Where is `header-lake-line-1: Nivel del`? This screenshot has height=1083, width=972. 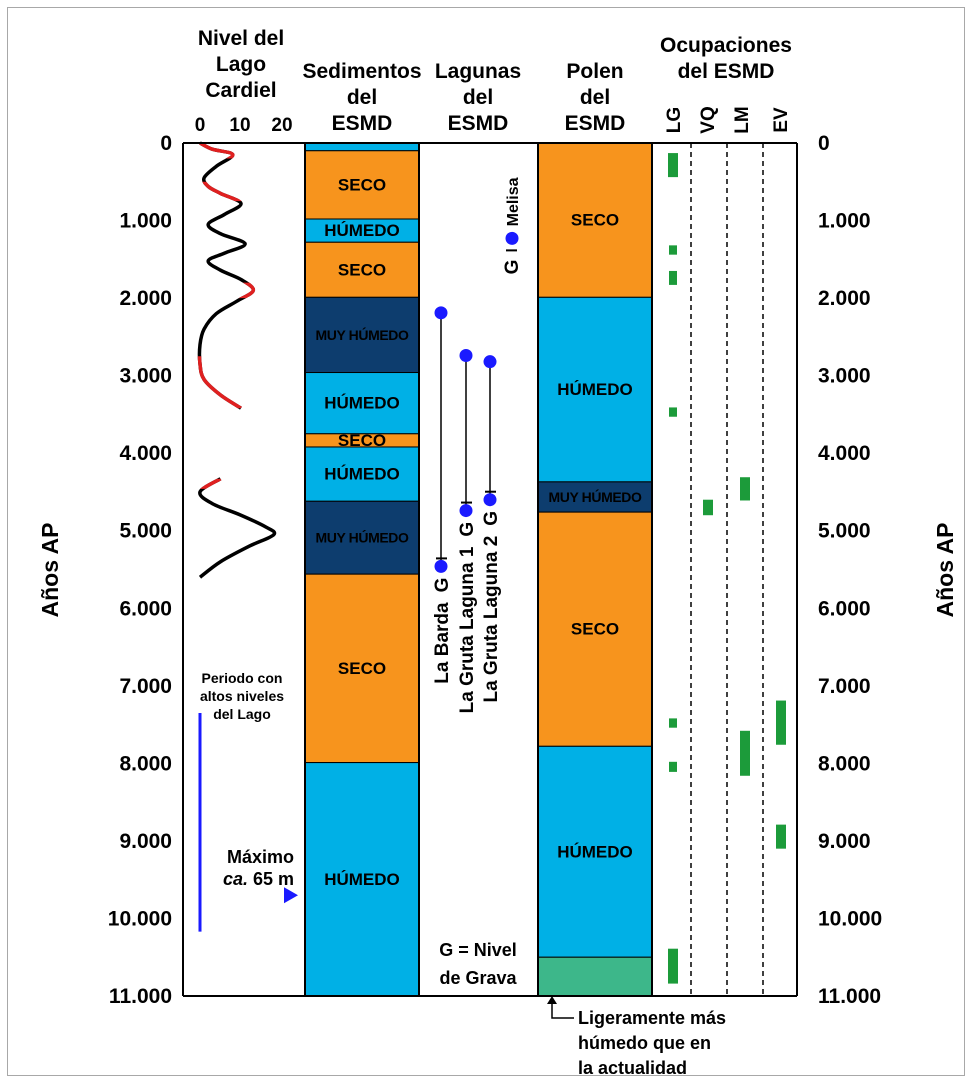
header-lake-line-1: Nivel del is located at coordinates (241, 38).